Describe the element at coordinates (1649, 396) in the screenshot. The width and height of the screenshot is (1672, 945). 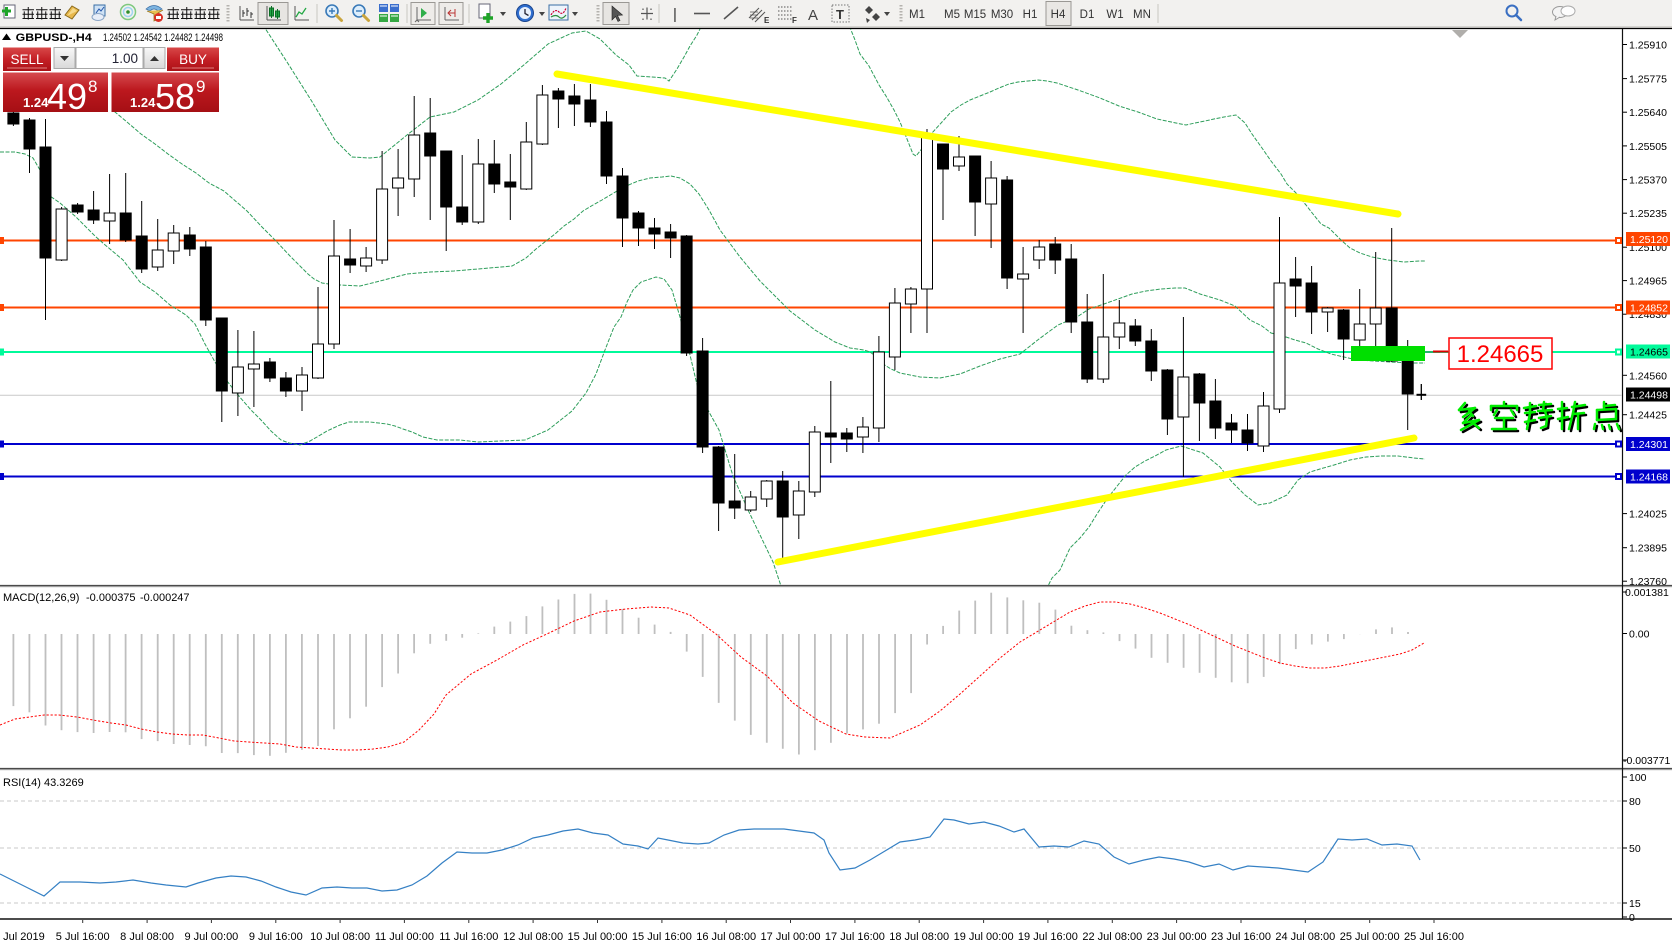
I see `svg-text: 1.24498` at that location.